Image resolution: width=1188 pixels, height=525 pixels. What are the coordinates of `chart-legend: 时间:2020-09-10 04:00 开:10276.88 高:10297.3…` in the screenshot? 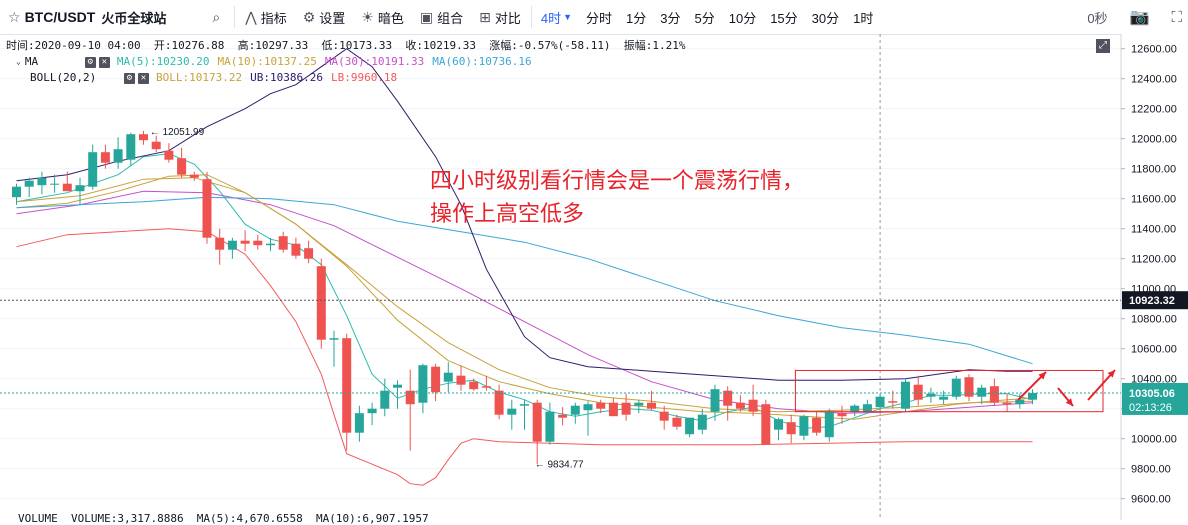 It's located at (346, 62).